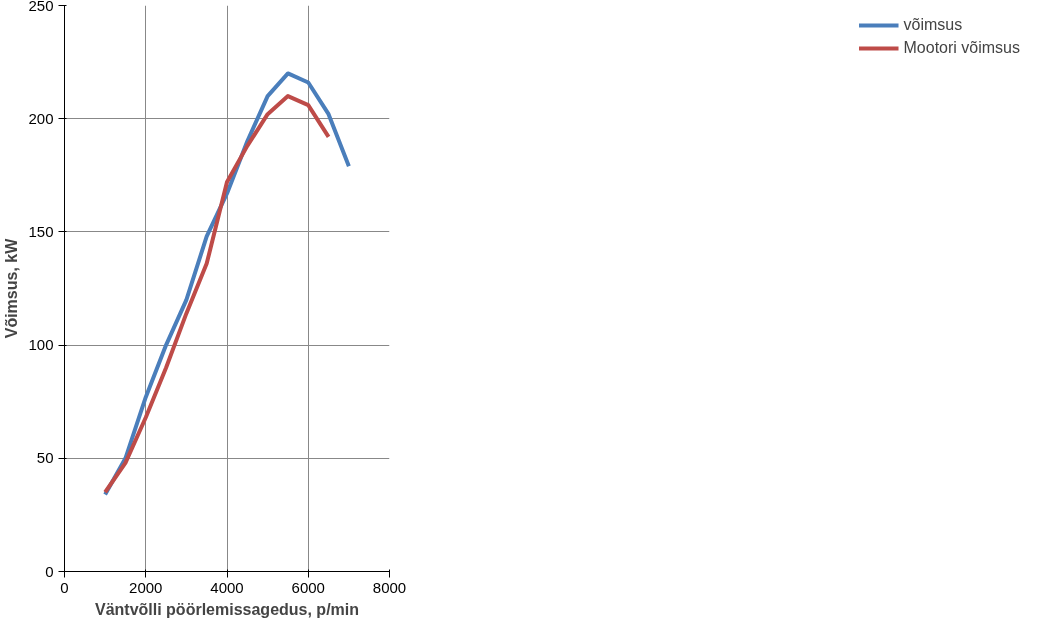 This screenshot has height=628, width=1040. I want to click on x-tick-label: 0, so click(64, 587).